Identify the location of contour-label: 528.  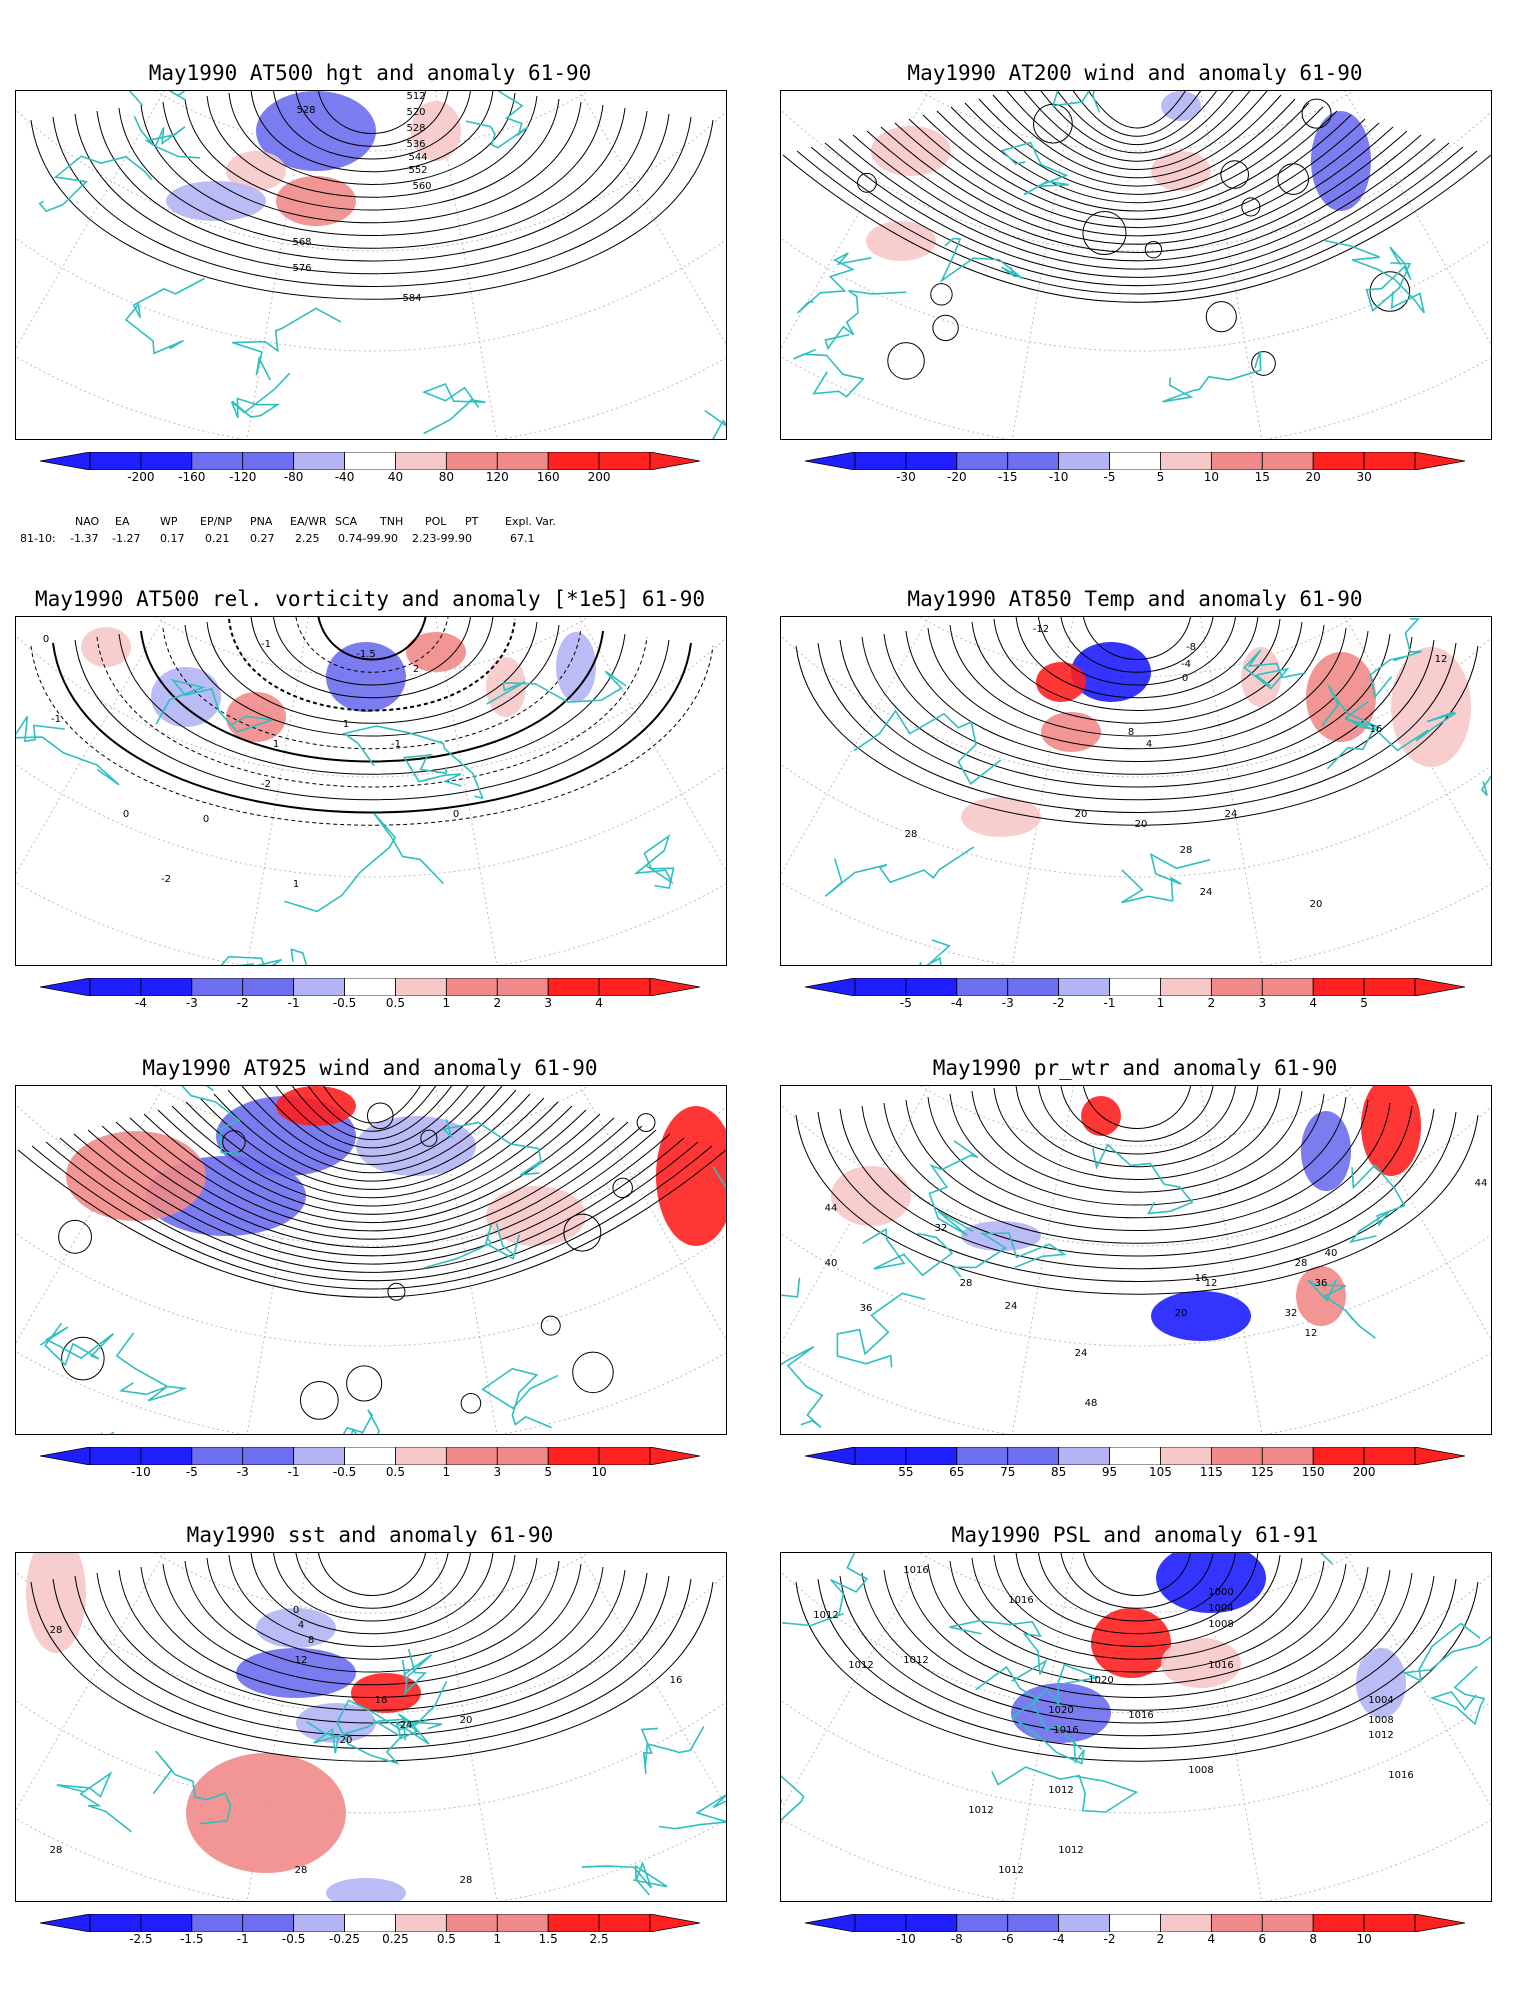
(305, 110).